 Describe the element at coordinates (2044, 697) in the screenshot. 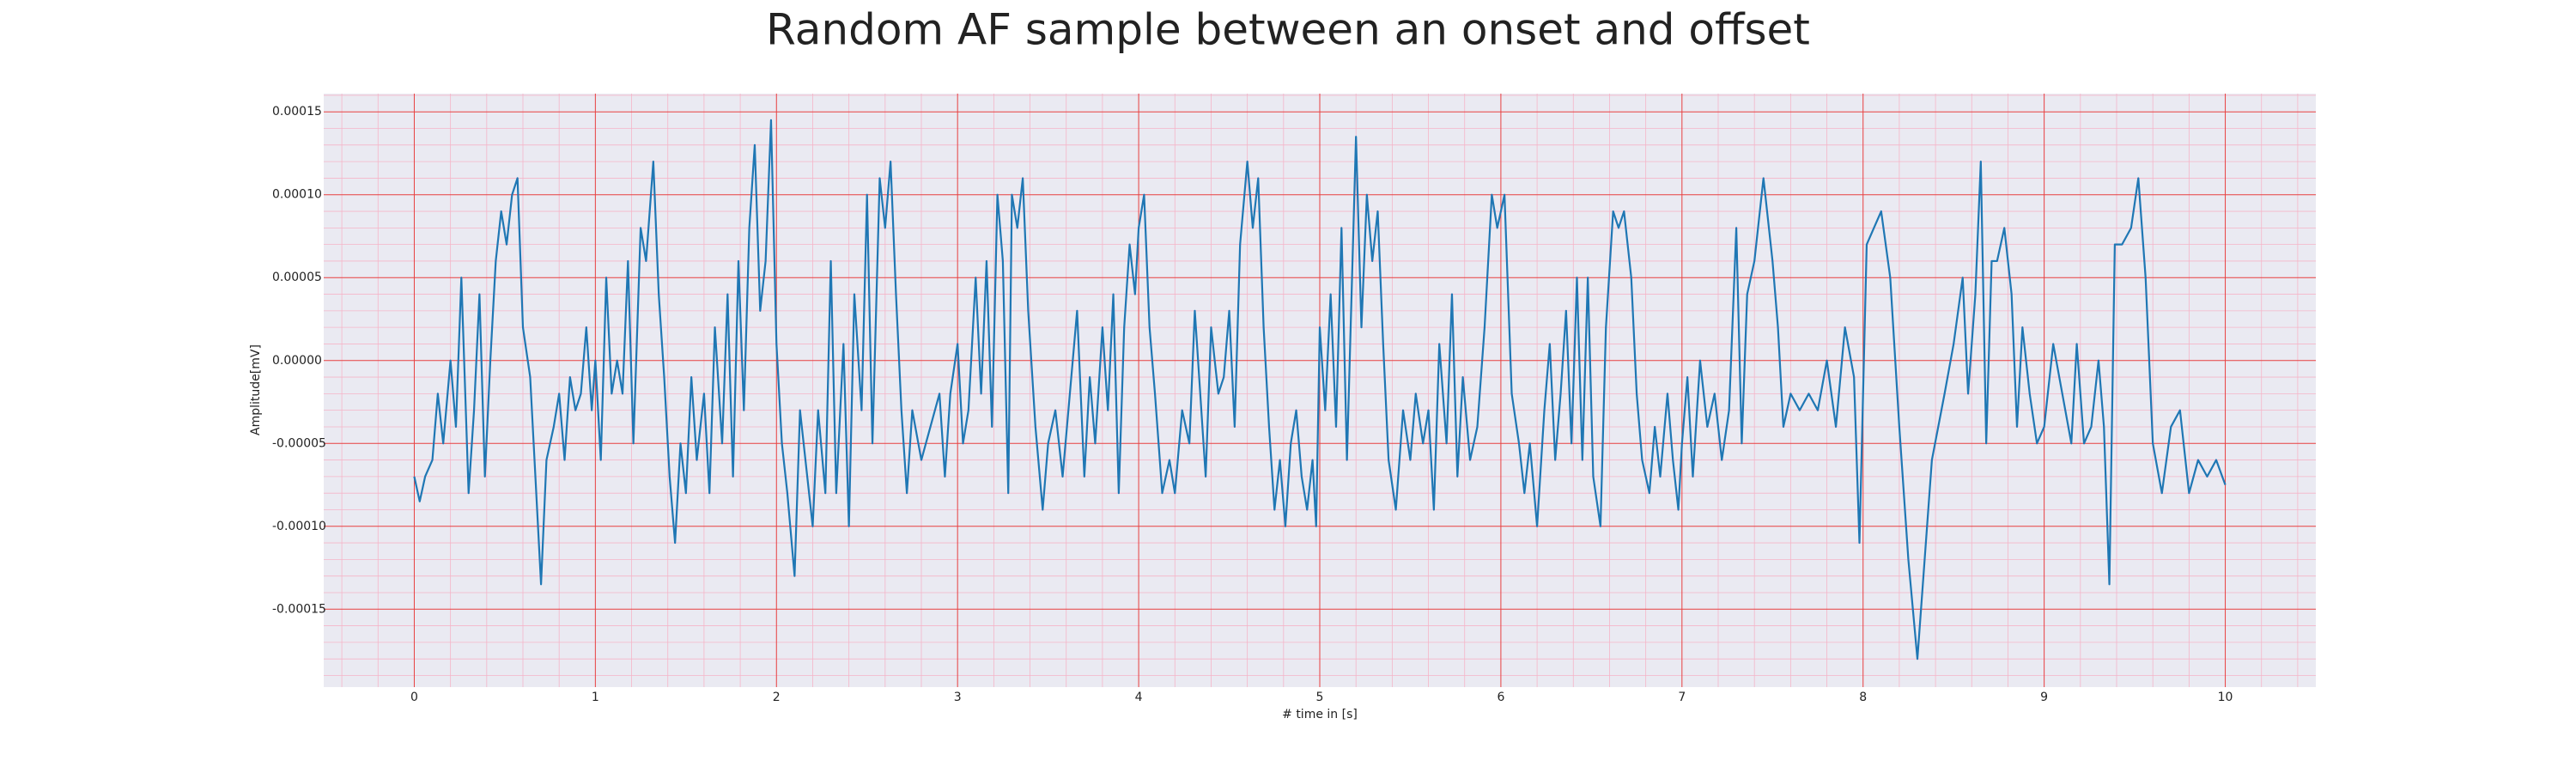

I see `x-tick-label: 9` at that location.